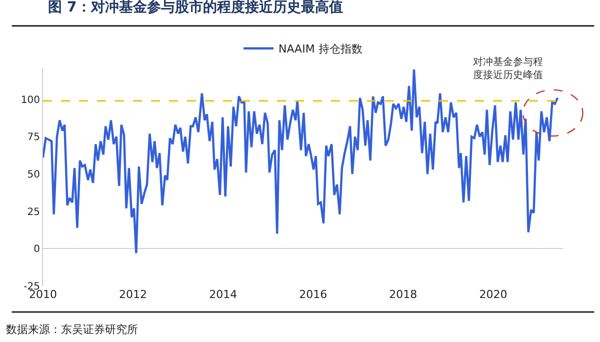  What do you see at coordinates (133, 294) in the screenshot?
I see `x-tick-label: 2012` at bounding box center [133, 294].